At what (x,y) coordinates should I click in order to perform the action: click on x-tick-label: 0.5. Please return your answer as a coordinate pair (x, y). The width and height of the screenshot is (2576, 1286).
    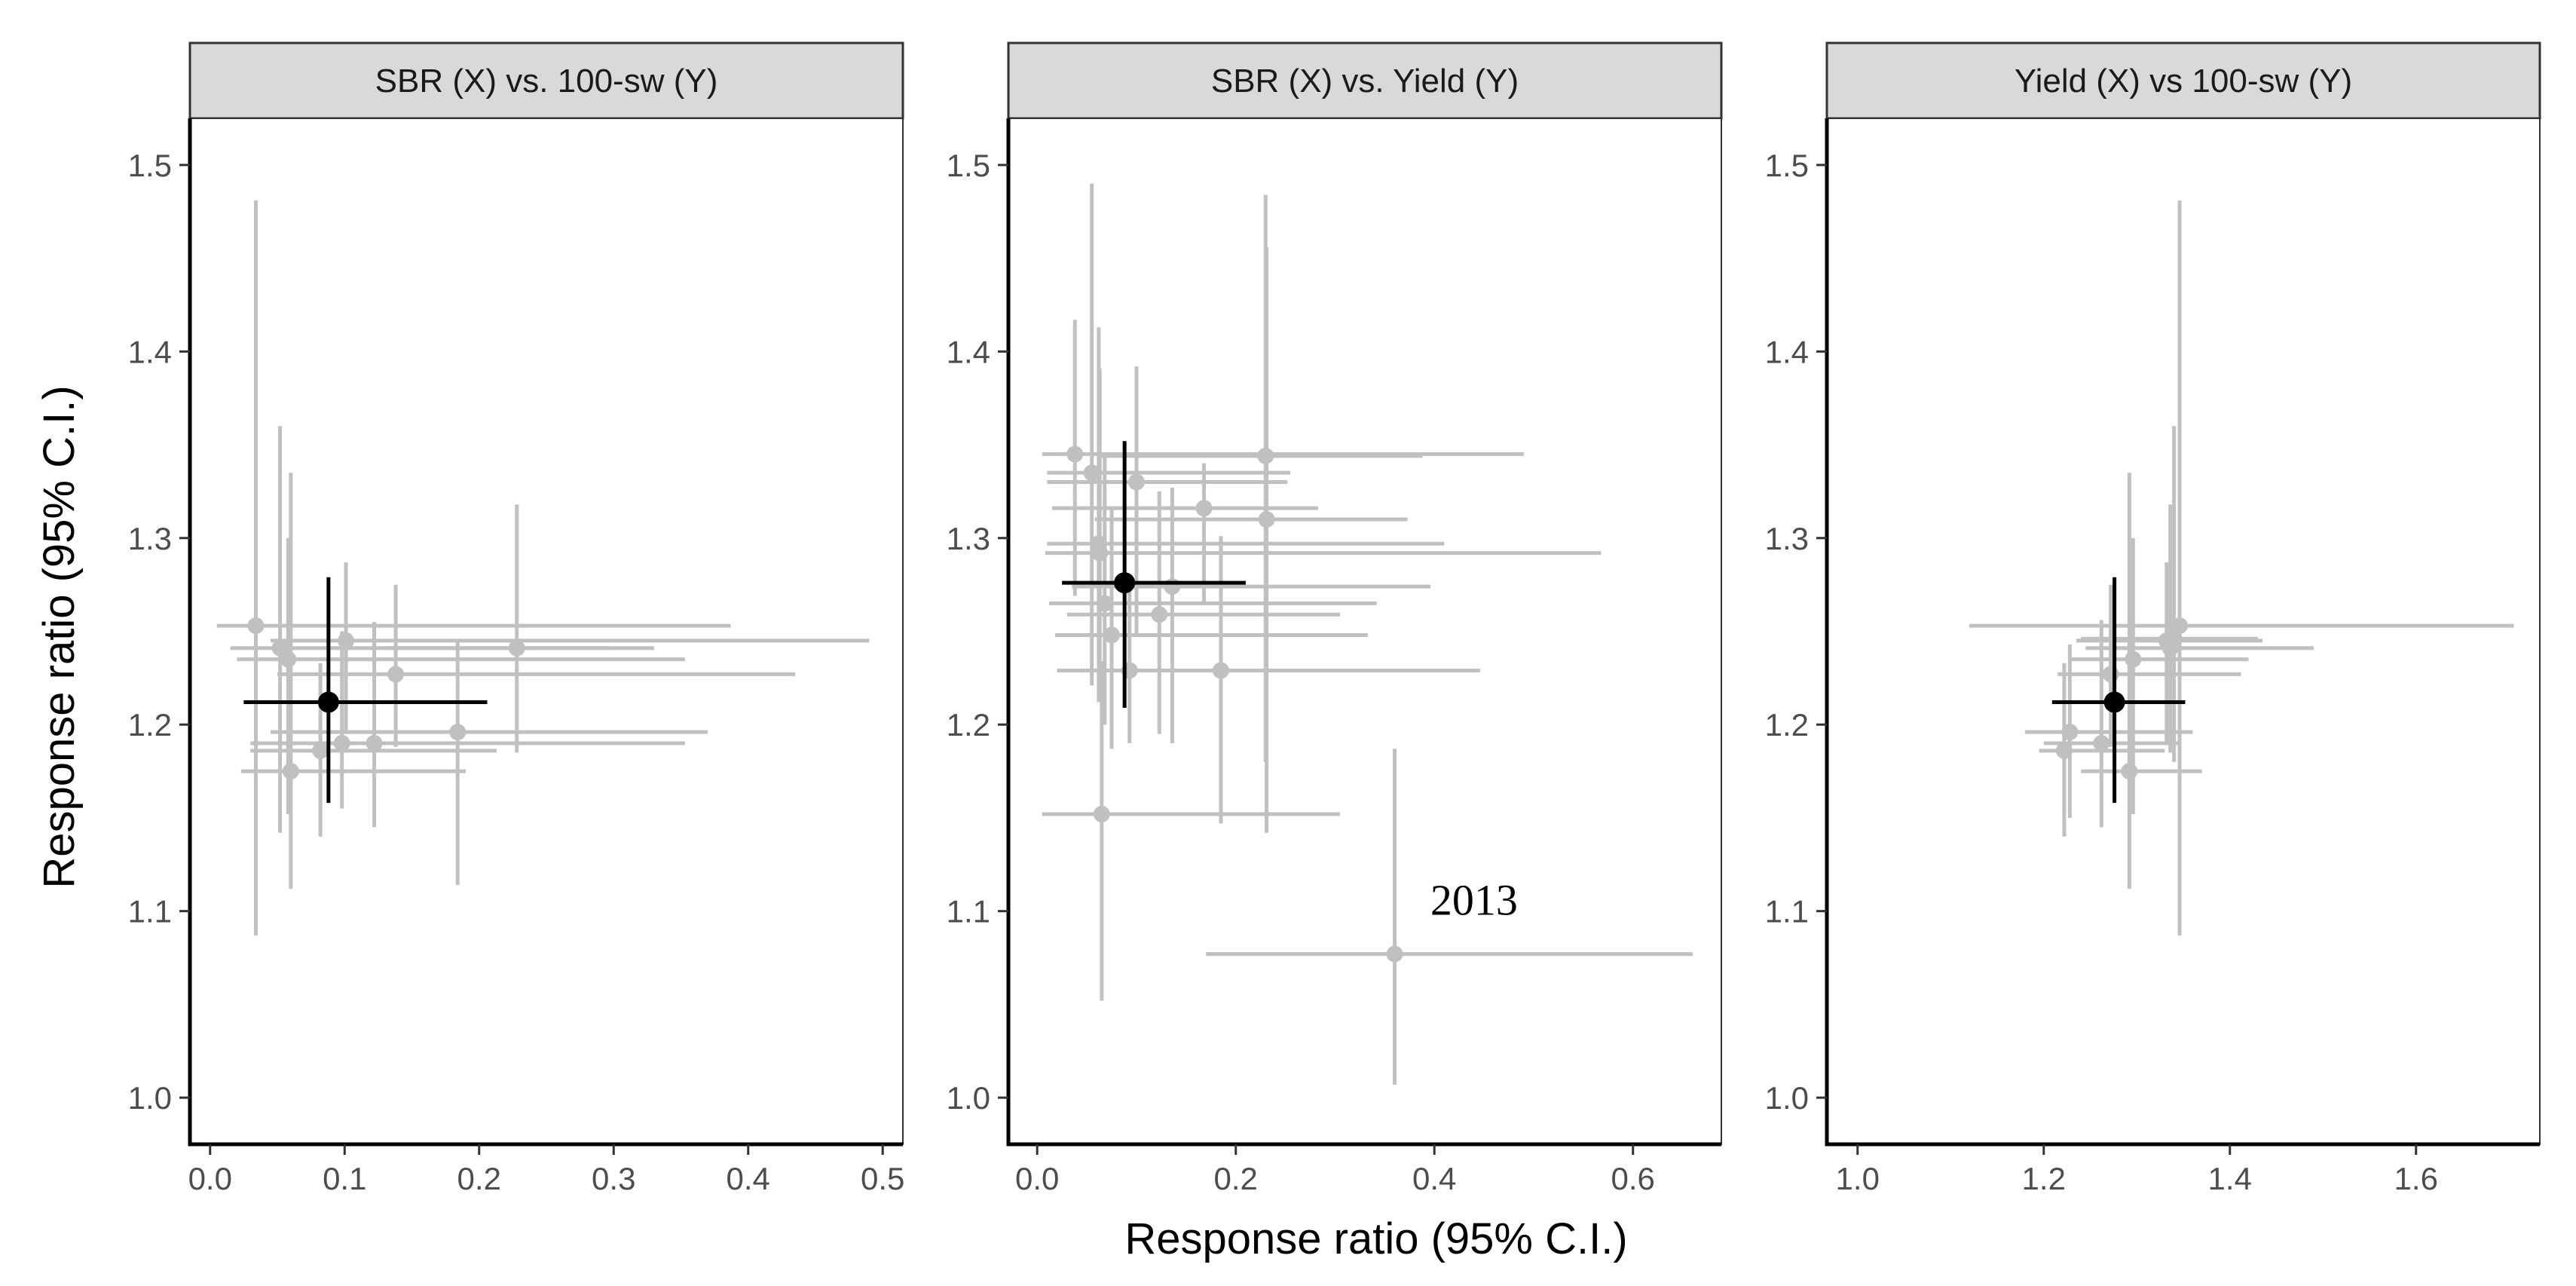
    Looking at the image, I should click on (882, 1179).